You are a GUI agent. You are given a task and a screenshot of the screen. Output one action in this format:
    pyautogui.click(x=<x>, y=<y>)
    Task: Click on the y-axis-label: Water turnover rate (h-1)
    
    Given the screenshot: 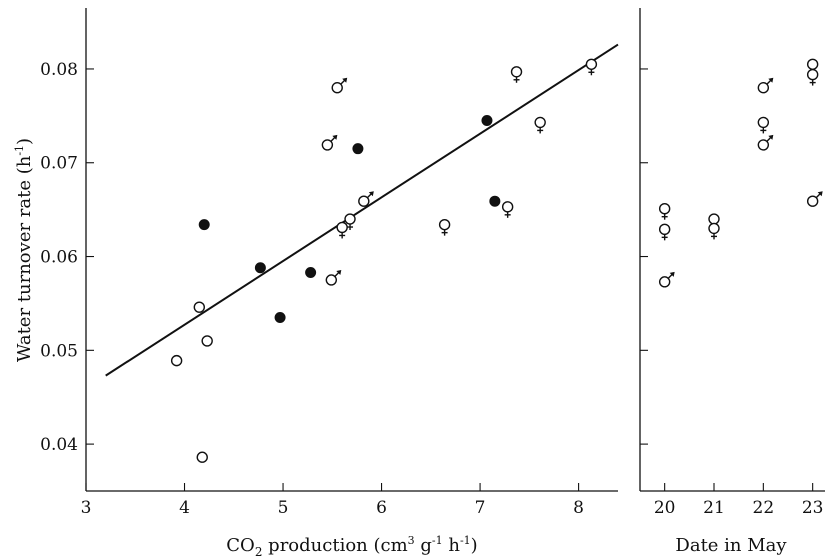 What is the action you would take?
    pyautogui.click(x=24, y=250)
    